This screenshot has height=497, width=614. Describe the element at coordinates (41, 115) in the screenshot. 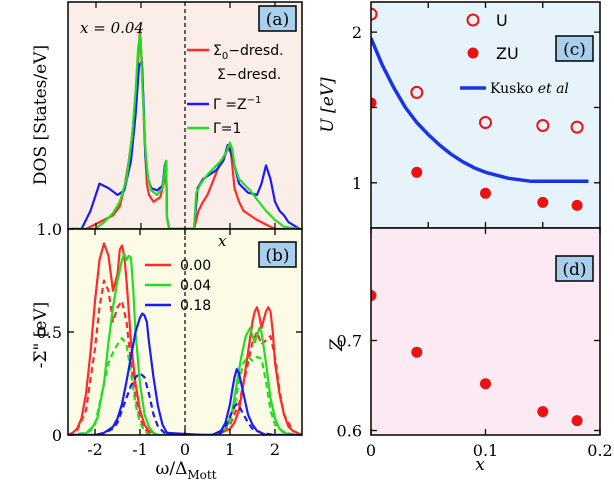

I see `panel-a-ylabel: DOS [States/eV]` at that location.